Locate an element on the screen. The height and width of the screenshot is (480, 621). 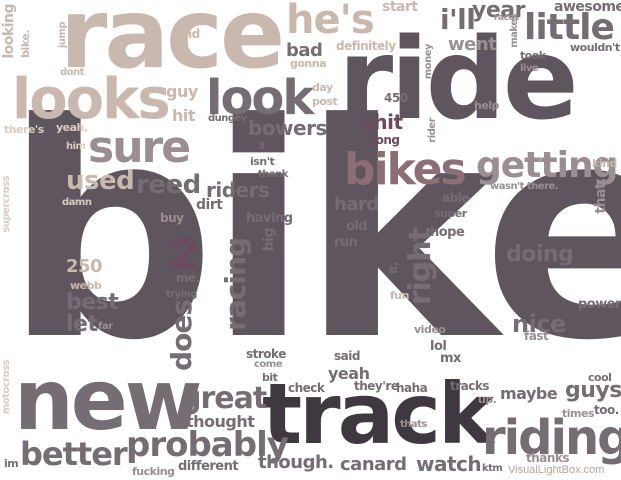
word-theyre: they're is located at coordinates (376, 386).